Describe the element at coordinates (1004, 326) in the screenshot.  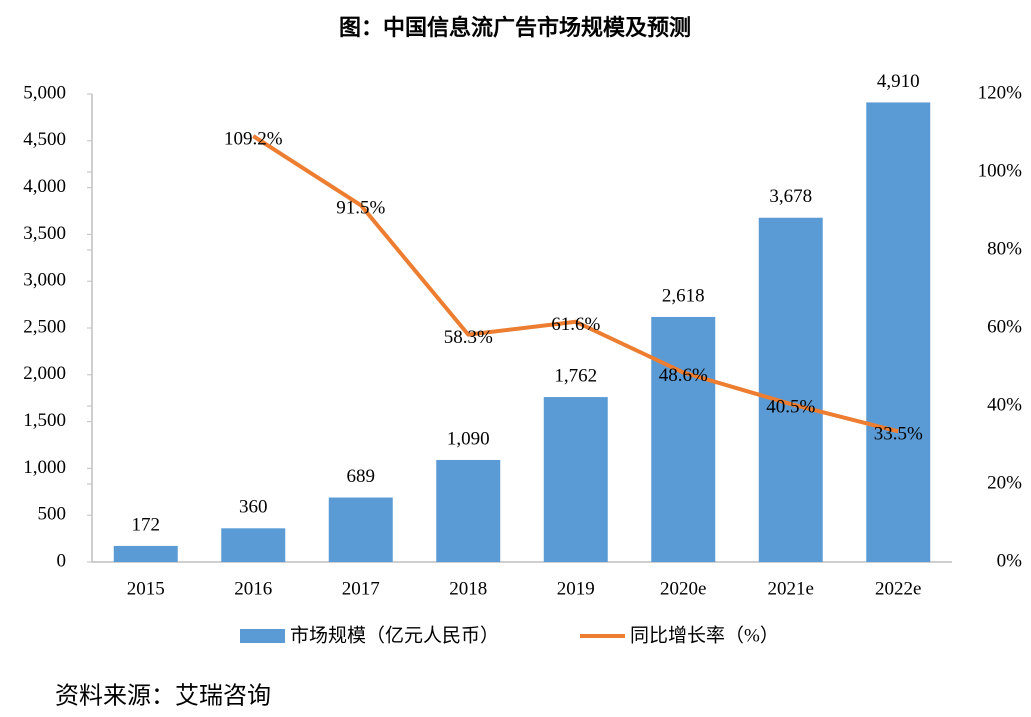
I see `y2-tick-label: 60%` at that location.